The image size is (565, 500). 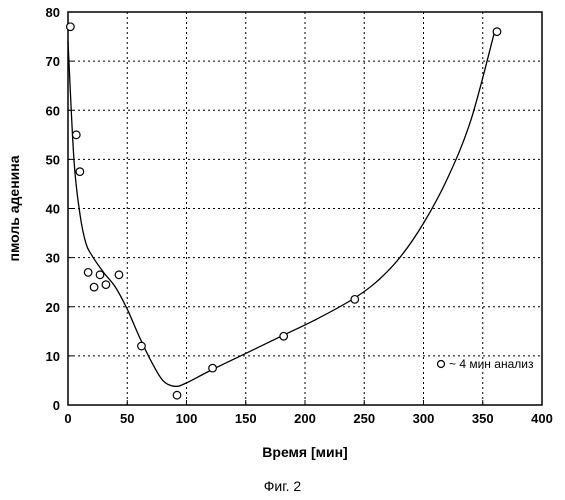 I want to click on legend-marker, so click(x=441, y=364).